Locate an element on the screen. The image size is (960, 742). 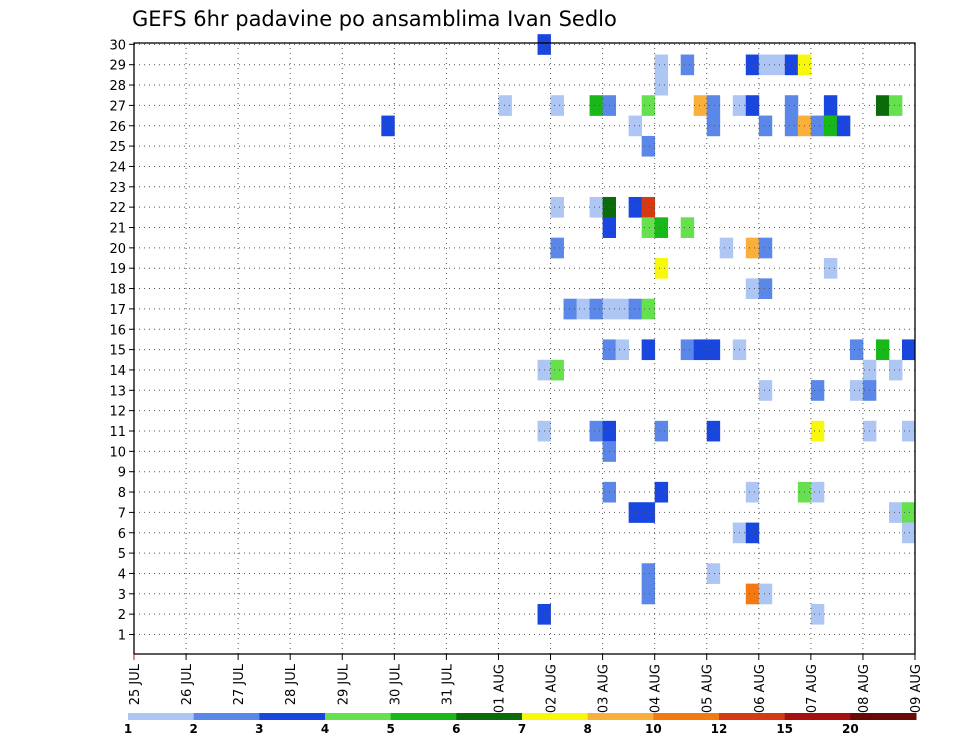
y-tick-label-17: 17 is located at coordinates (117, 310).